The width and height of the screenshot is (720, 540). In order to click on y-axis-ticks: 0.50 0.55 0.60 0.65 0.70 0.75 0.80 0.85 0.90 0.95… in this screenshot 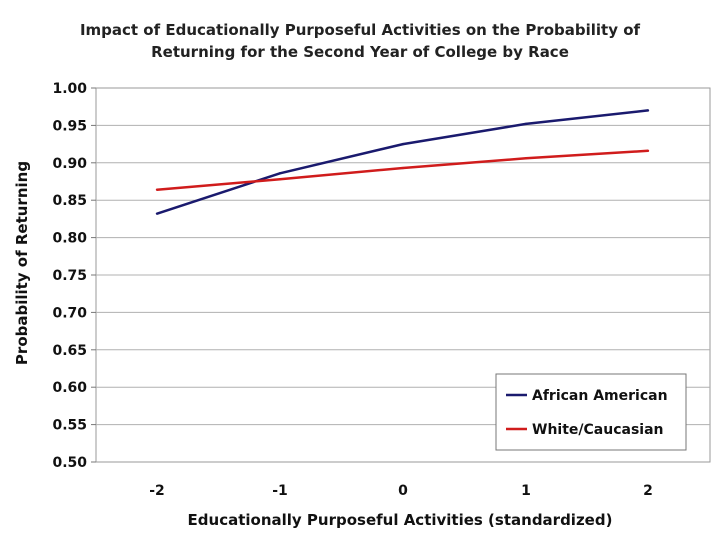, I will do `click(74, 276)`.